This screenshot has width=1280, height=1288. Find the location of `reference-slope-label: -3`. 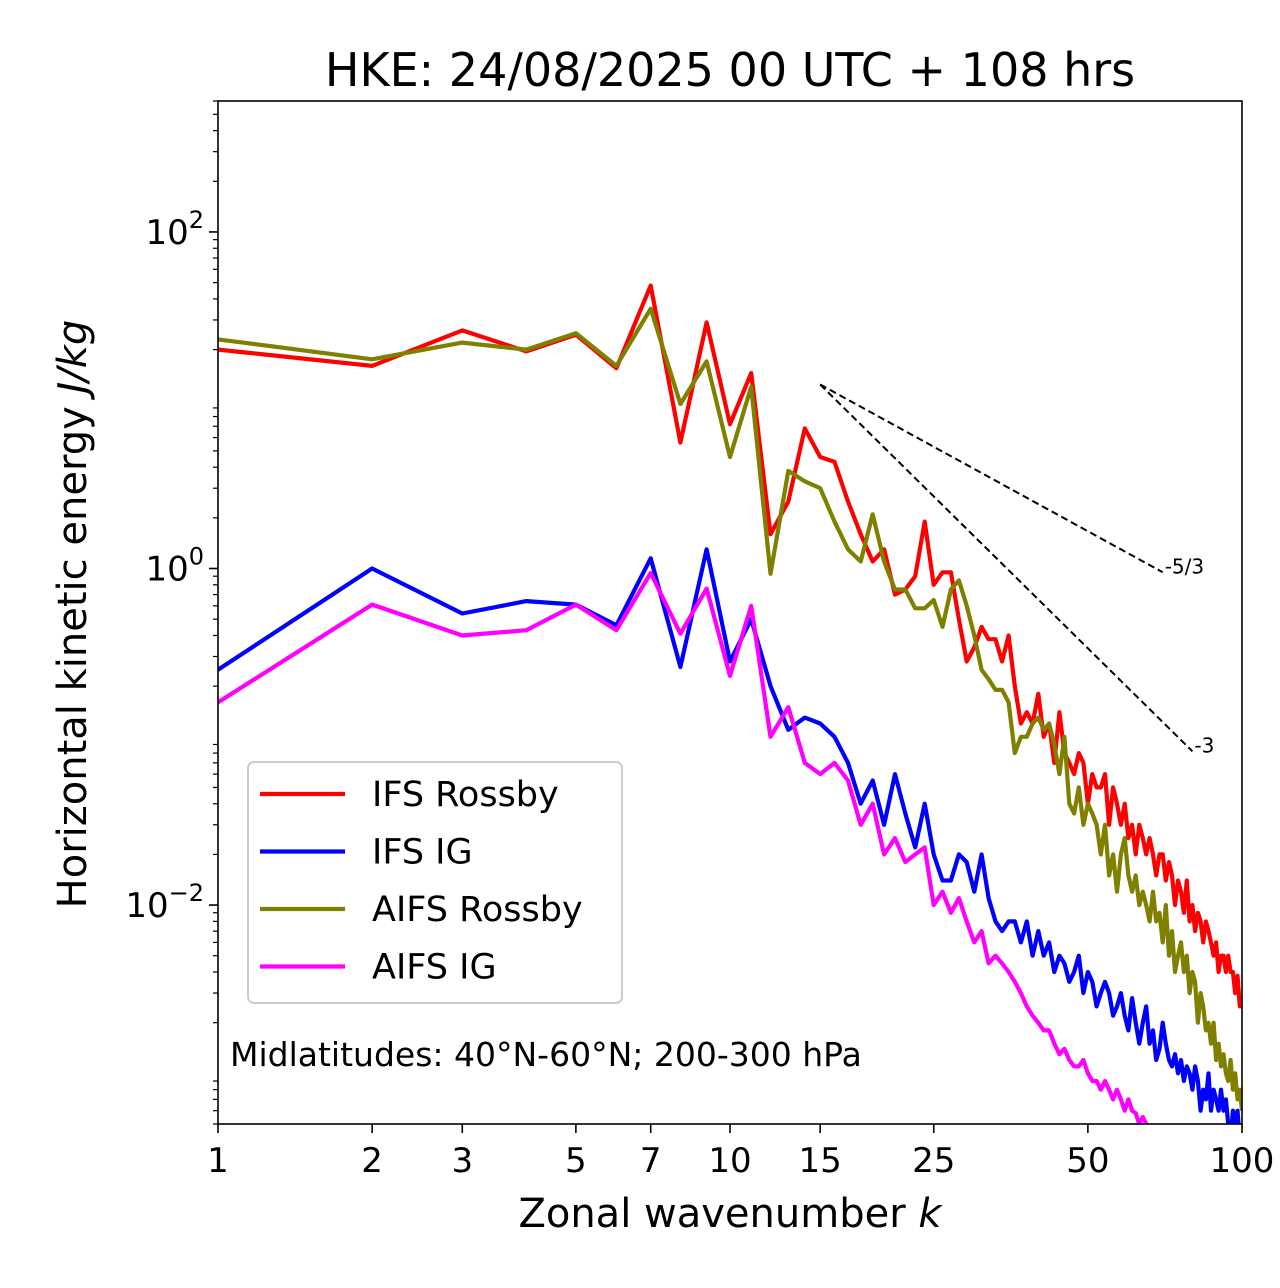

reference-slope-label: -3 is located at coordinates (1204, 745).